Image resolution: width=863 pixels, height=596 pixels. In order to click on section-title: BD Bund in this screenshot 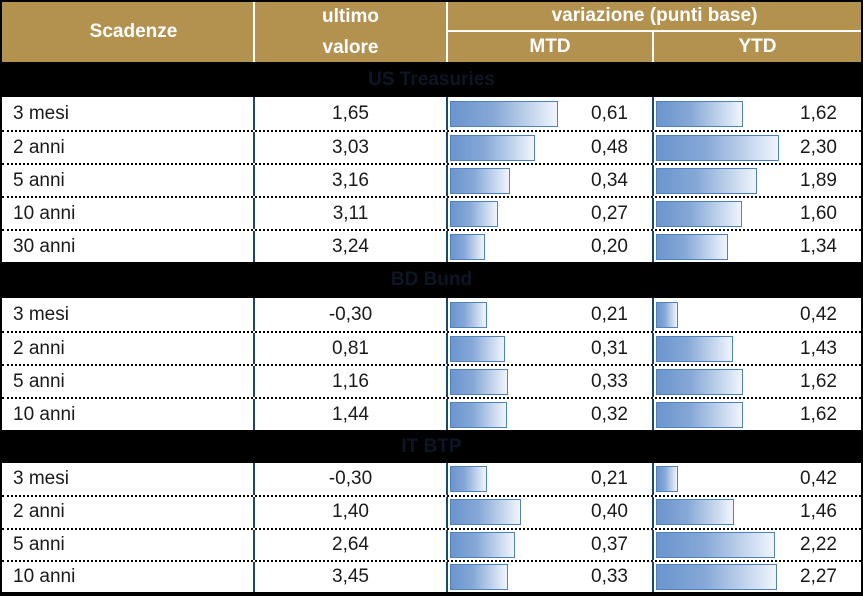, I will do `click(431, 279)`.